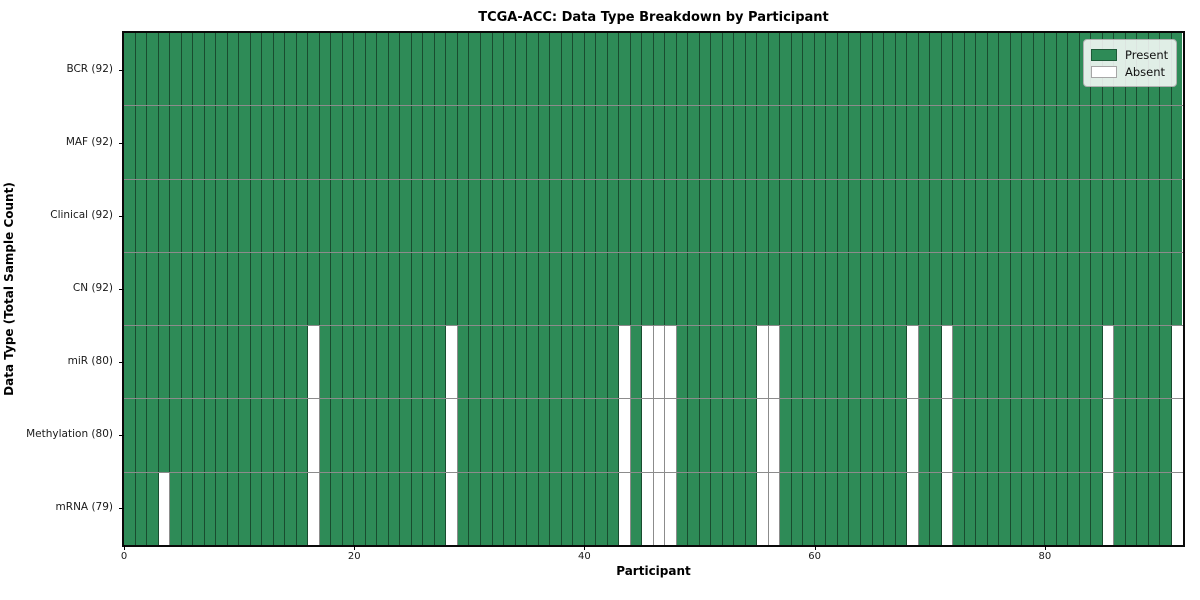  Describe the element at coordinates (81, 214) in the screenshot. I see `y-tick-label-Clinical: Clinical (92)` at that location.